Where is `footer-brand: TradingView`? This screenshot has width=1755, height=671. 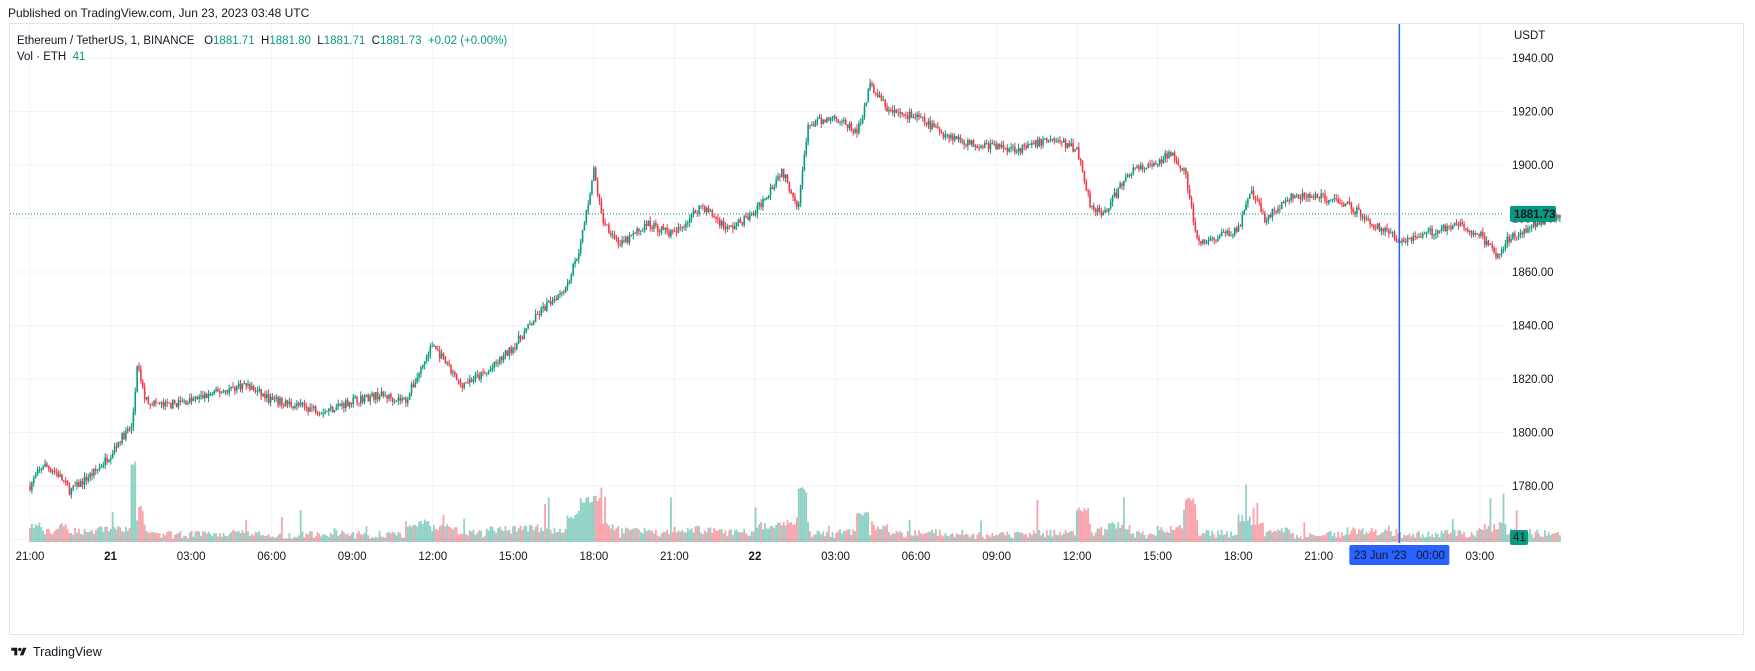
footer-brand: TradingView is located at coordinates (55, 652).